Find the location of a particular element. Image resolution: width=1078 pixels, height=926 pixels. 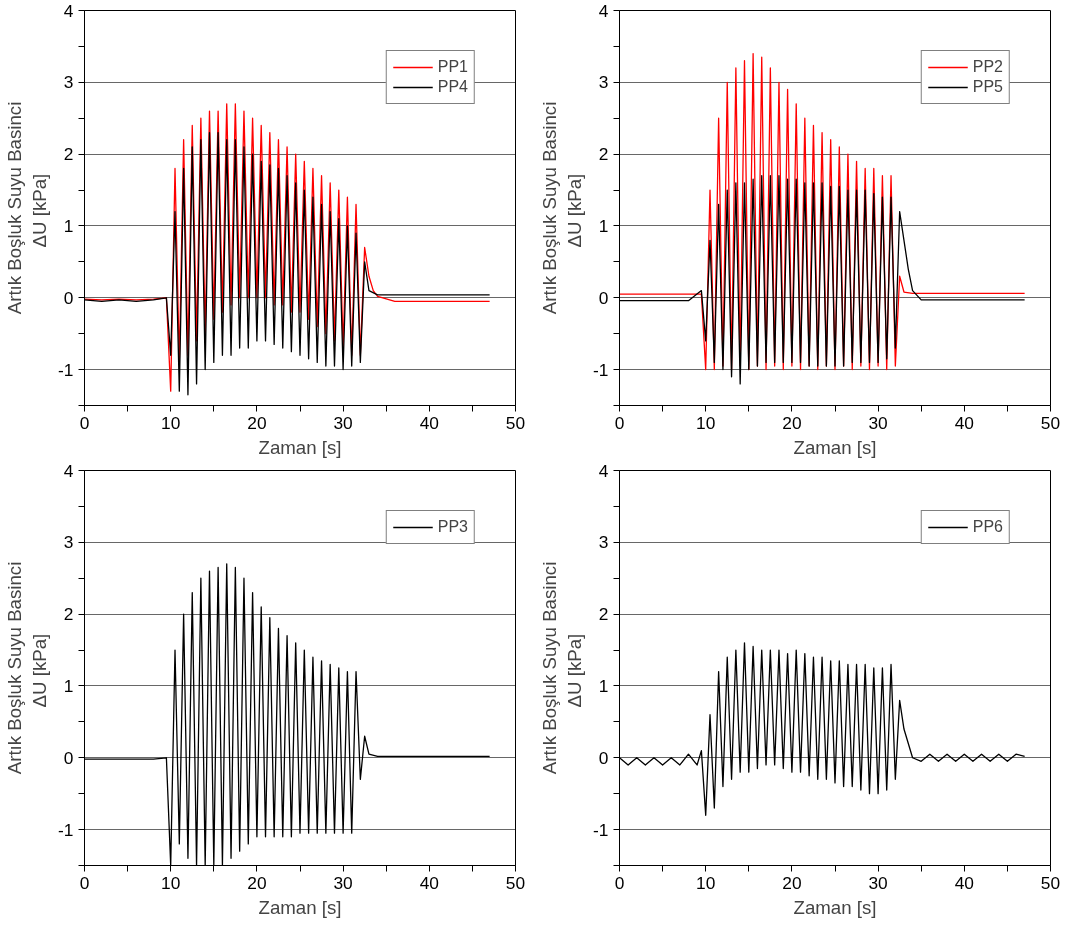

legend-label: PP5 is located at coordinates (987, 87).